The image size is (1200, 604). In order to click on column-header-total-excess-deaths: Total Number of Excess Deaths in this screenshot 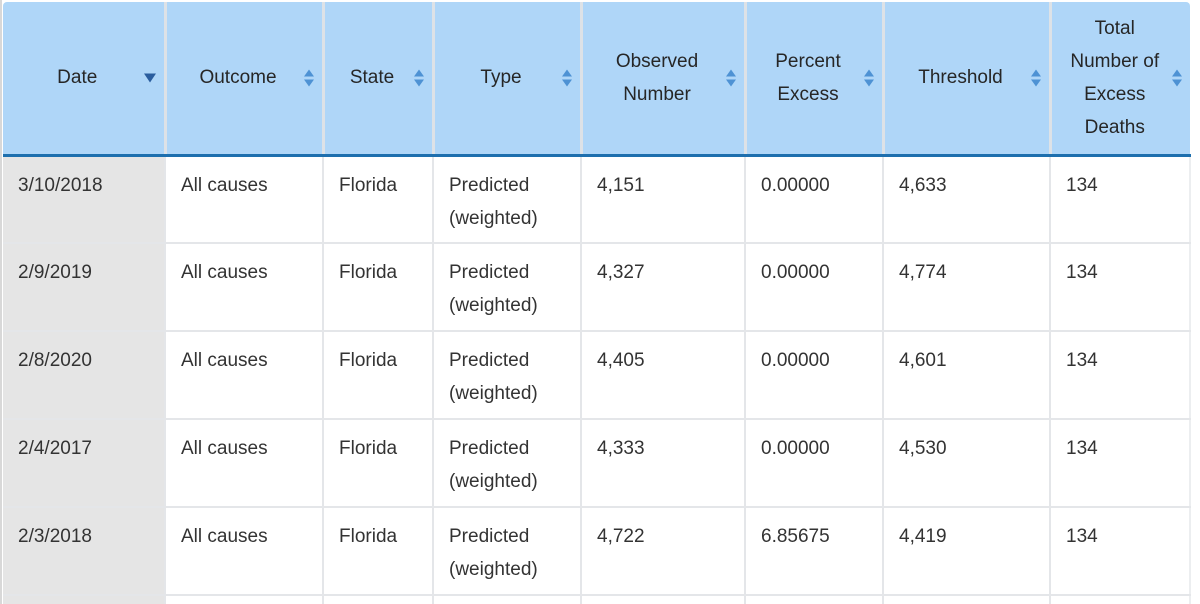, I will do `click(1120, 79)`.